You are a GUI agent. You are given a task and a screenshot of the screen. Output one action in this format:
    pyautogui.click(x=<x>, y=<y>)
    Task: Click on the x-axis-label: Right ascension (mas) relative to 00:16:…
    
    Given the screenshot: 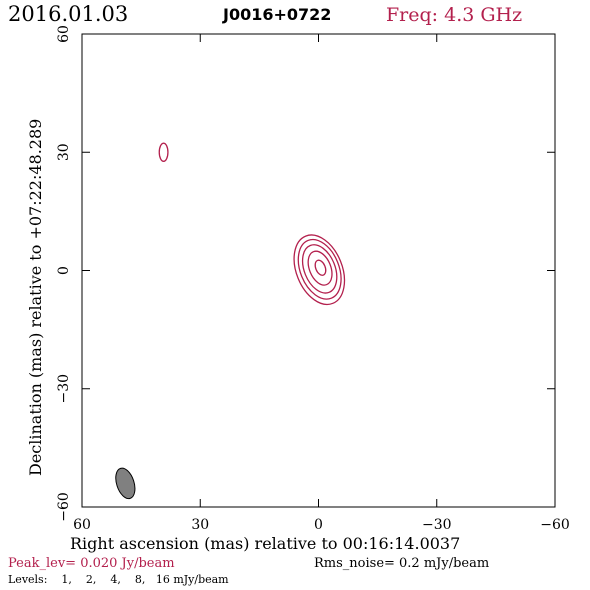 What is the action you would take?
    pyautogui.click(x=265, y=543)
    